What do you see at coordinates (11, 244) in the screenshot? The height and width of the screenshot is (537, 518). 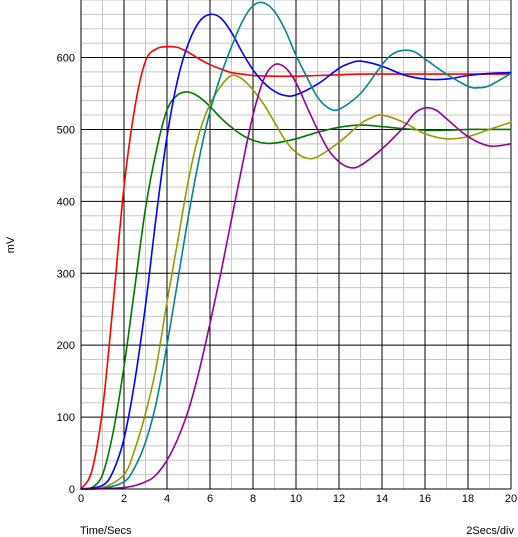 I see `y-axis-title: mV` at bounding box center [11, 244].